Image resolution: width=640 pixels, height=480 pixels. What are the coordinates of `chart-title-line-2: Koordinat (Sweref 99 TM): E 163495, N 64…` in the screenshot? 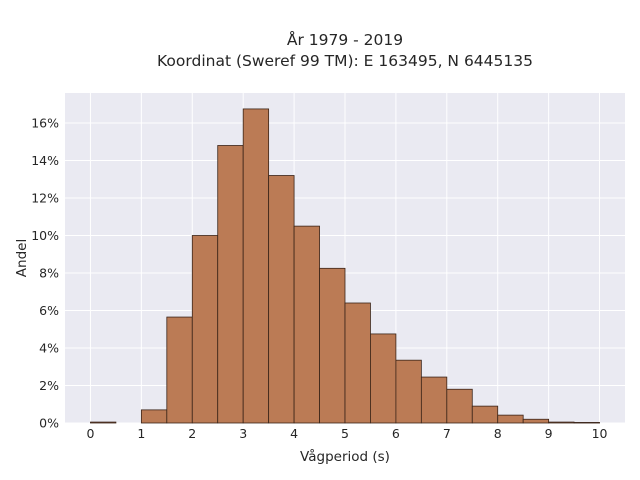 It's located at (345, 61).